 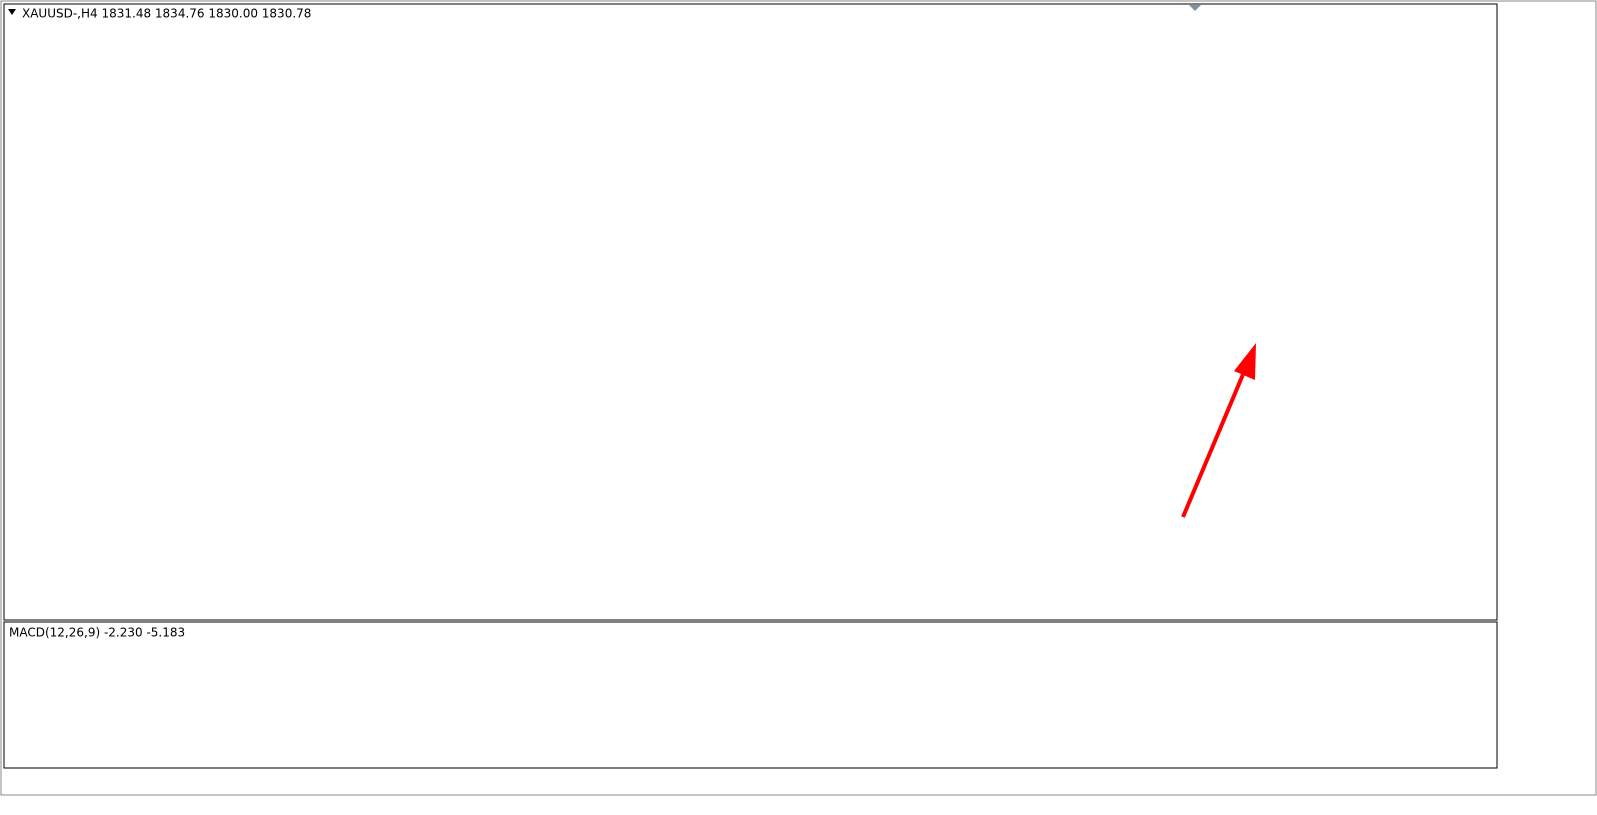 What do you see at coordinates (1195, 8) in the screenshot?
I see `shift-marker` at bounding box center [1195, 8].